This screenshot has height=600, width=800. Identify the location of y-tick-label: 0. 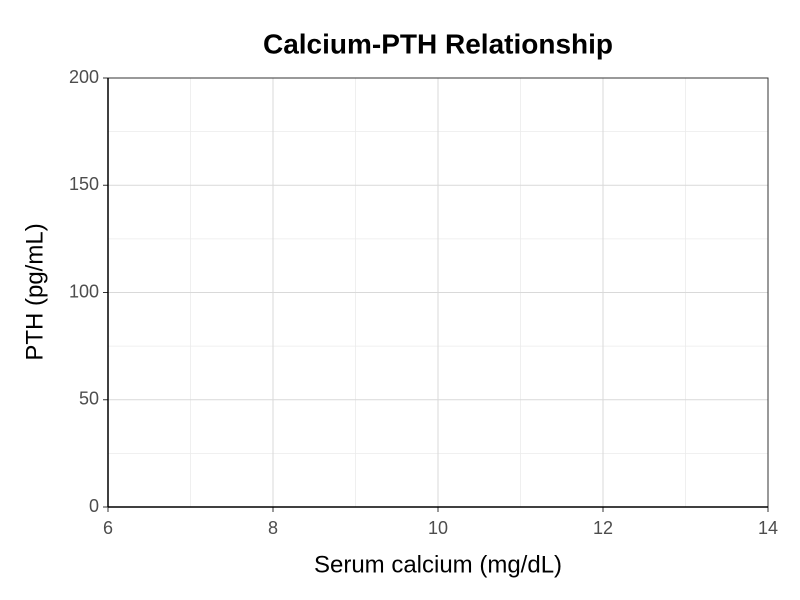
(94, 506).